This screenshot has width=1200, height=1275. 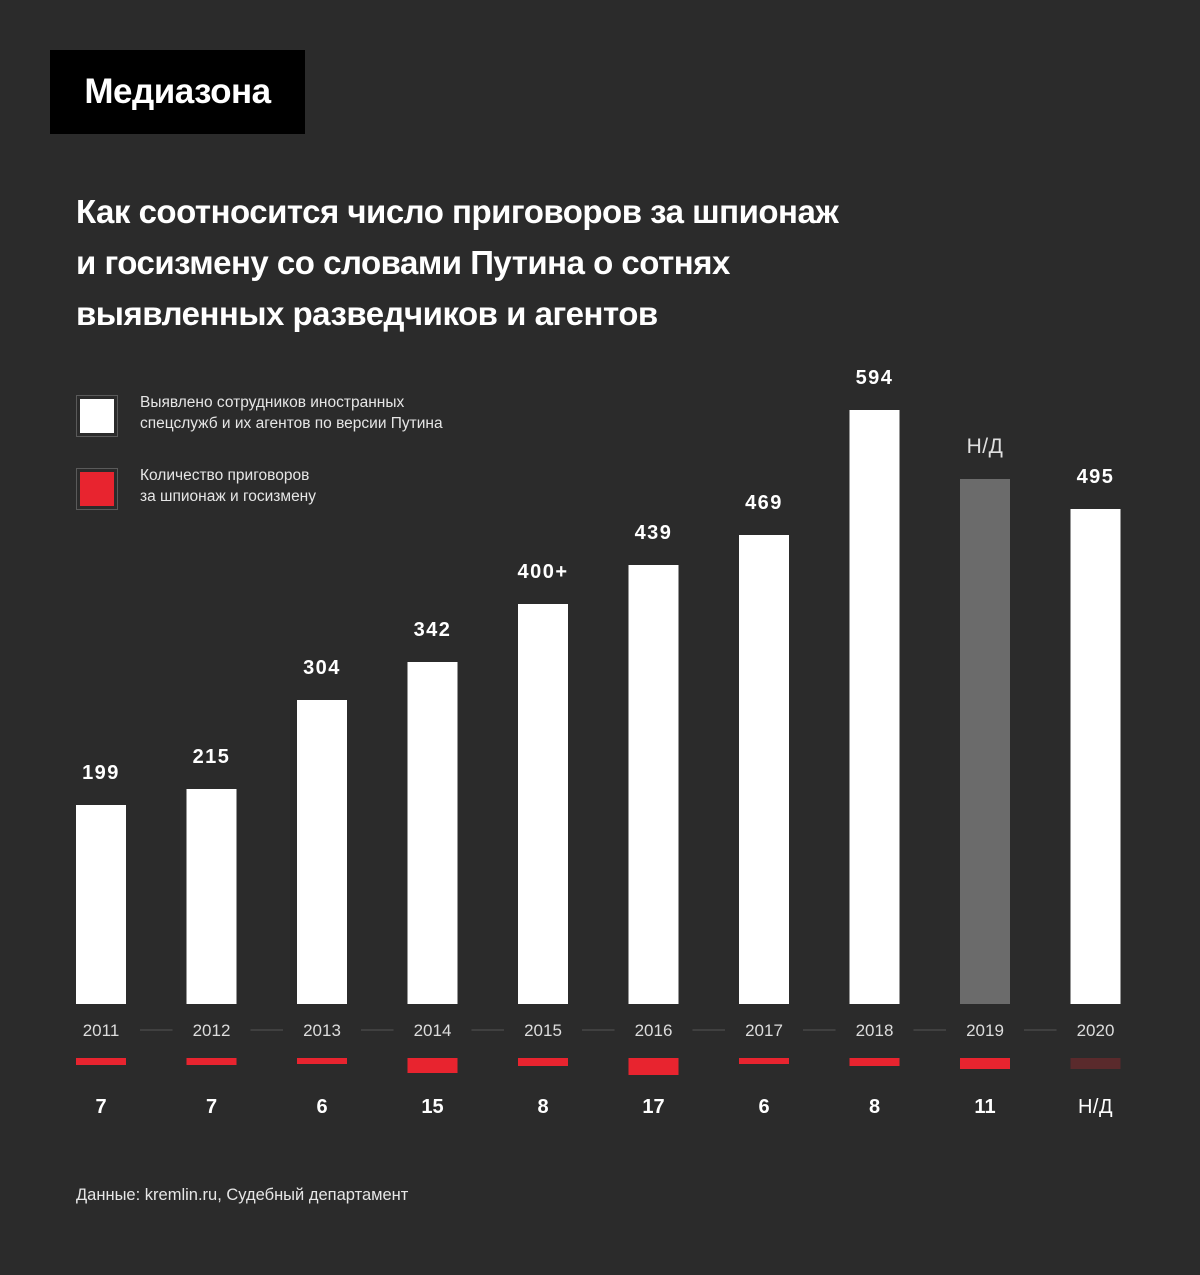 What do you see at coordinates (432, 1107) in the screenshot?
I see `sentences-value-label: 15` at bounding box center [432, 1107].